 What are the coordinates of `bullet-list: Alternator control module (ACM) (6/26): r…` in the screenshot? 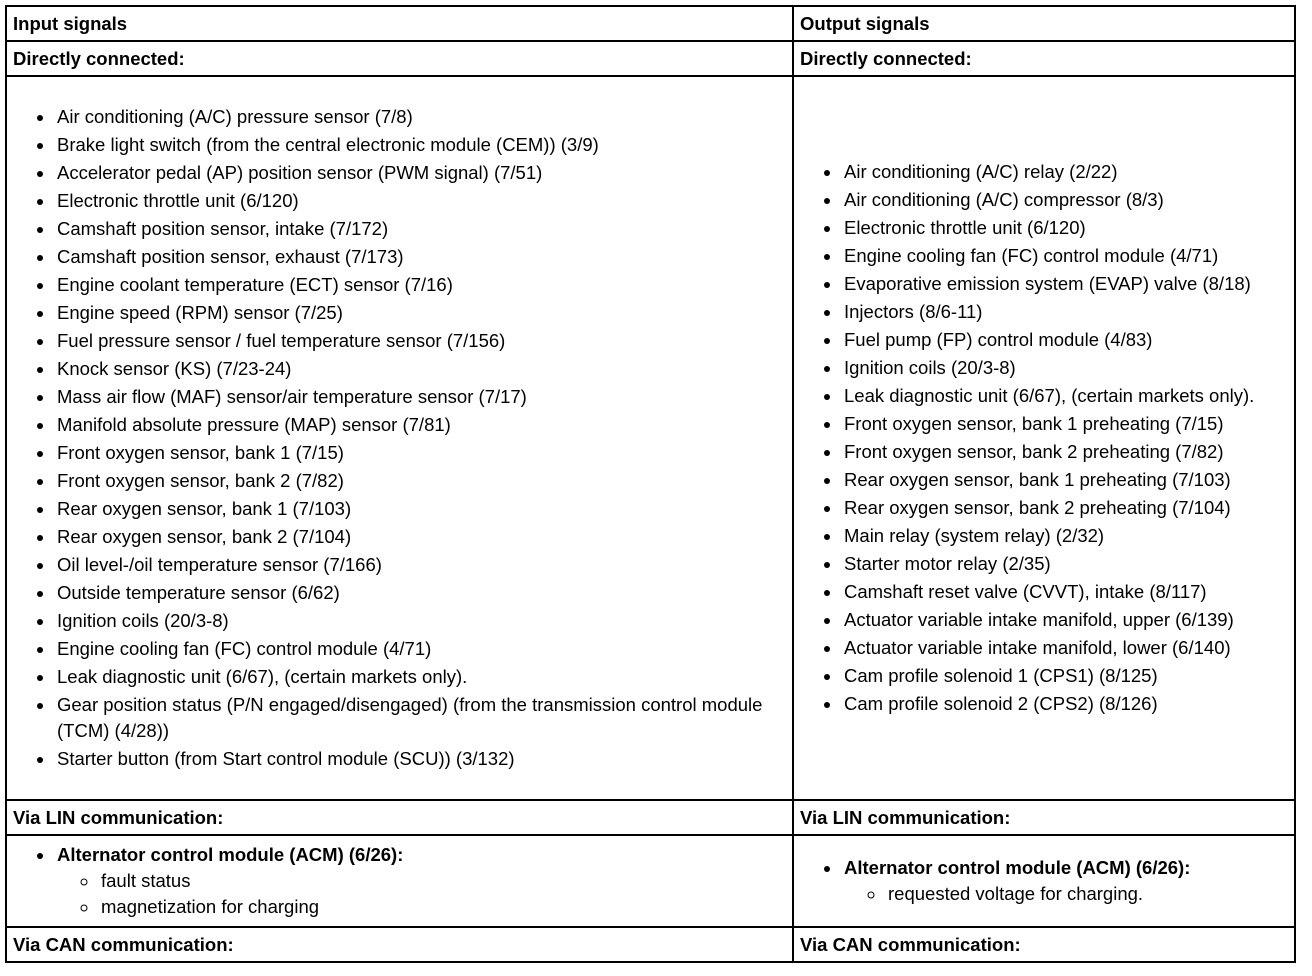 It's located at (1044, 881).